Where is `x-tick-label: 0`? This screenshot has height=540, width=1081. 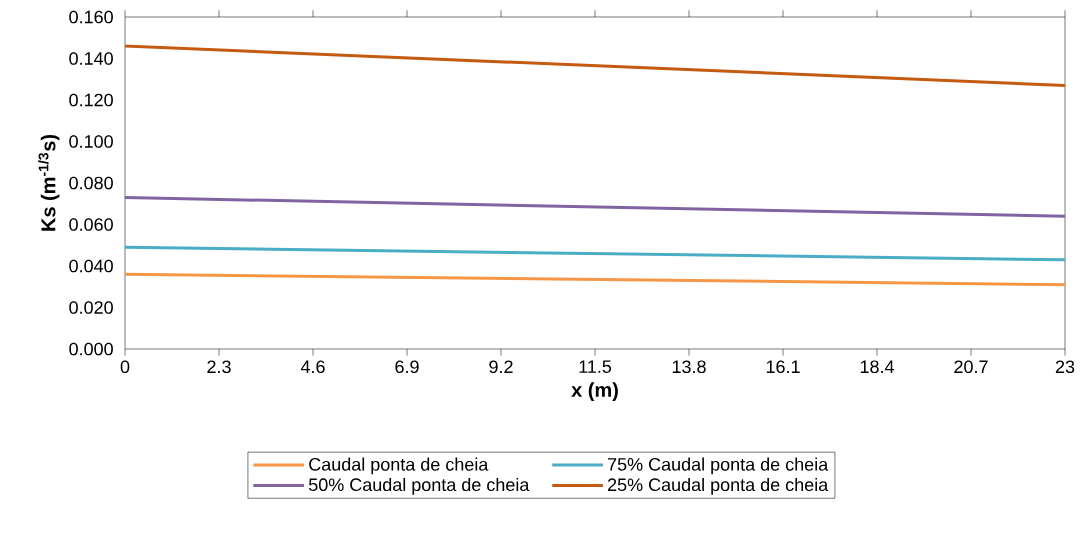
x-tick-label: 0 is located at coordinates (125, 367).